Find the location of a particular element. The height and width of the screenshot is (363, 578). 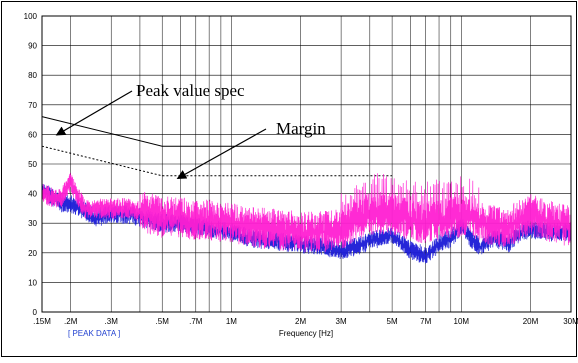

annotation-peak-spec-arrow is located at coordinates (94, 113).